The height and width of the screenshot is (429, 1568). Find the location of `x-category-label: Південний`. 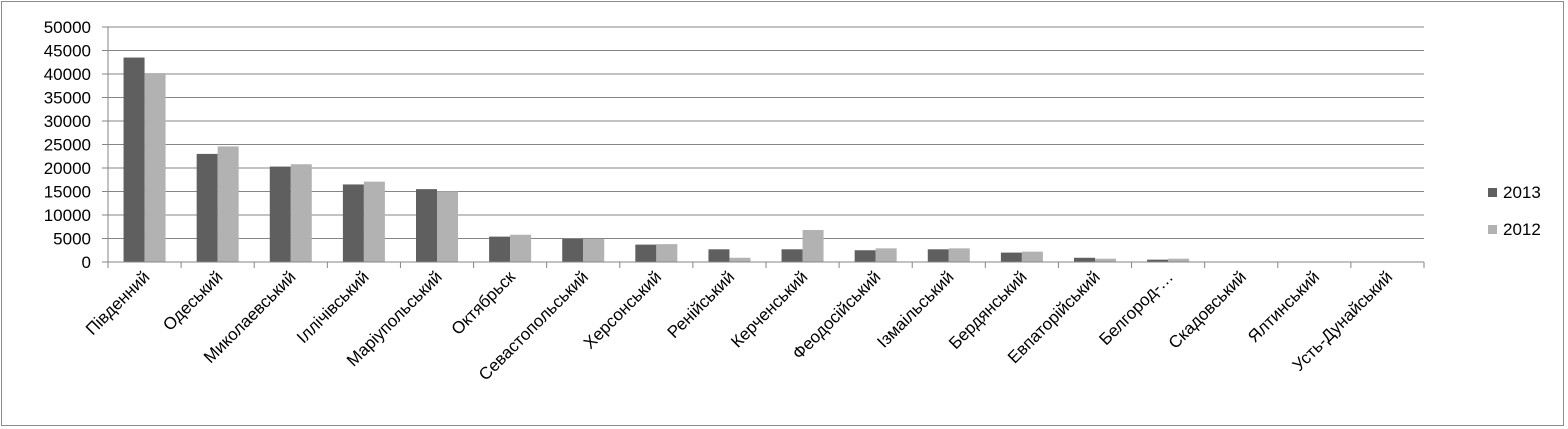

x-category-label: Південний is located at coordinates (117, 302).